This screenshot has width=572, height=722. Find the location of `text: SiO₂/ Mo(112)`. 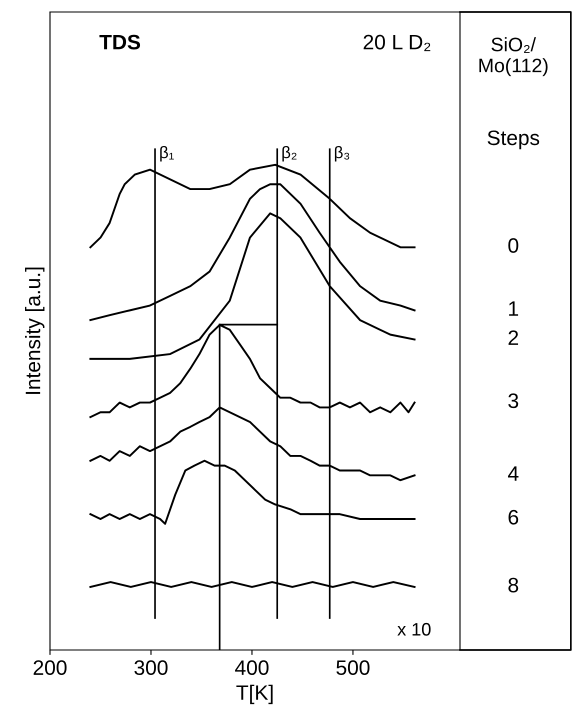

text: SiO₂/ Mo(112) is located at coordinates (513, 56).